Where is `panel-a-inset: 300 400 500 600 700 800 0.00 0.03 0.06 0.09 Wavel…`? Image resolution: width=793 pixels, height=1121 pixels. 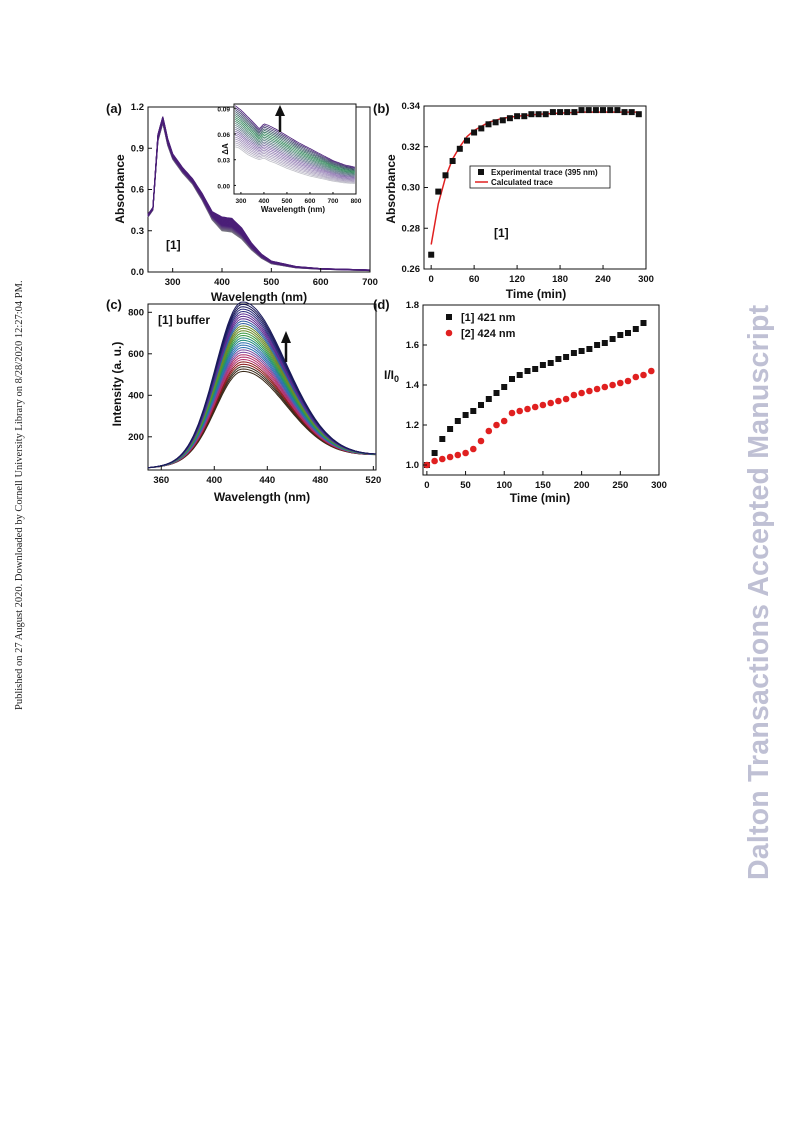 panel-a-inset: 300 400 500 600 700 800 0.00 0.03 0.06 0.09 Wavel… is located at coordinates (289, 158).